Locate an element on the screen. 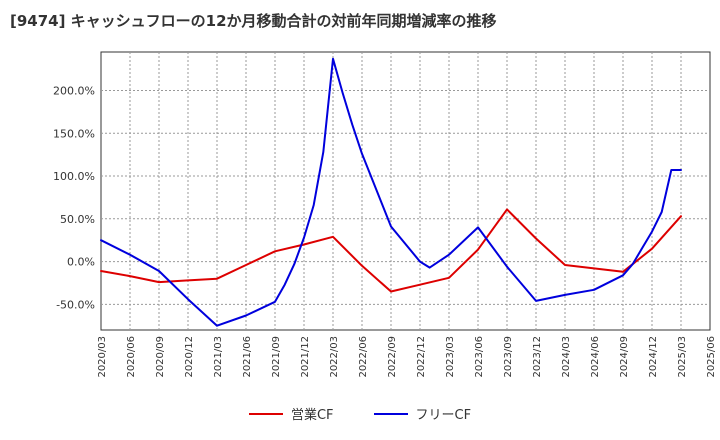 The height and width of the screenshot is (440, 720). x-tick-label: 2020/06 is located at coordinates (131, 357).